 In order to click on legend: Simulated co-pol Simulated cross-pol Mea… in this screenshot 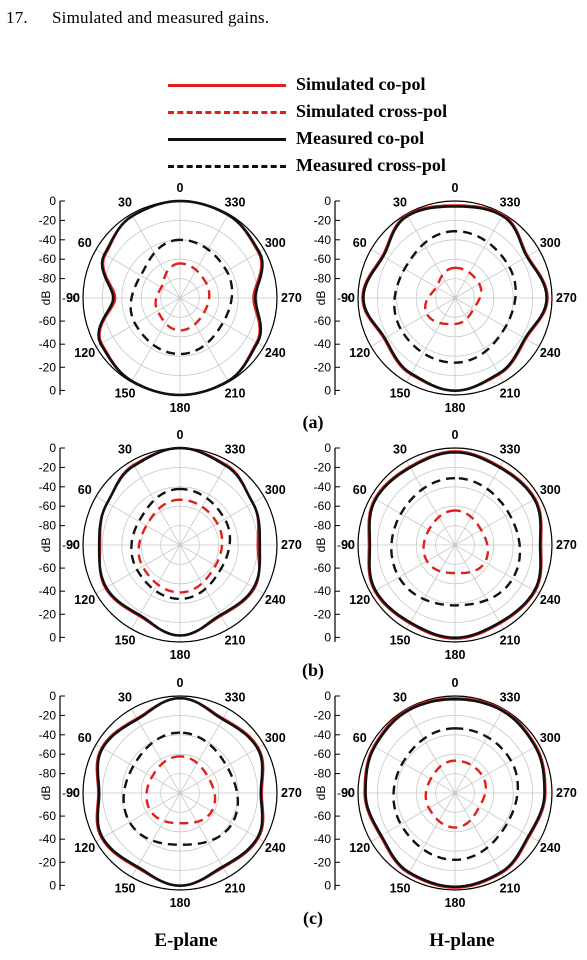, I will do `click(325, 128)`.